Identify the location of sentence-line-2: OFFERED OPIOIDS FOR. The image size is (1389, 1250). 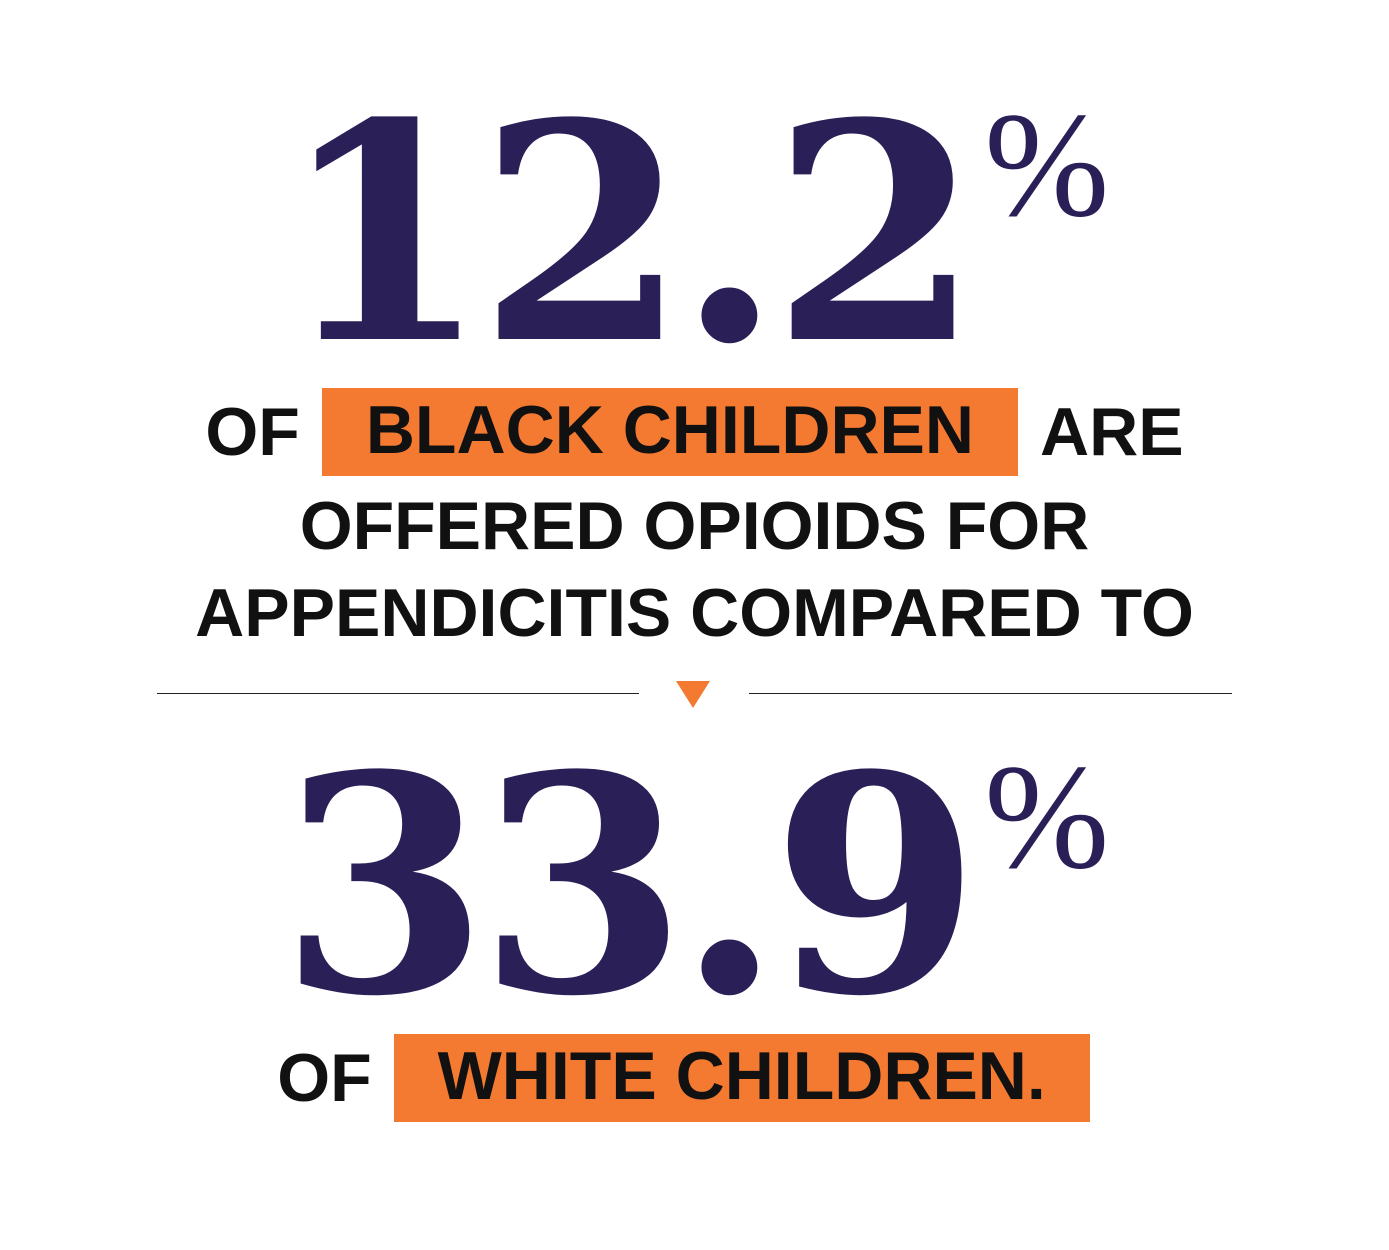
(694, 526).